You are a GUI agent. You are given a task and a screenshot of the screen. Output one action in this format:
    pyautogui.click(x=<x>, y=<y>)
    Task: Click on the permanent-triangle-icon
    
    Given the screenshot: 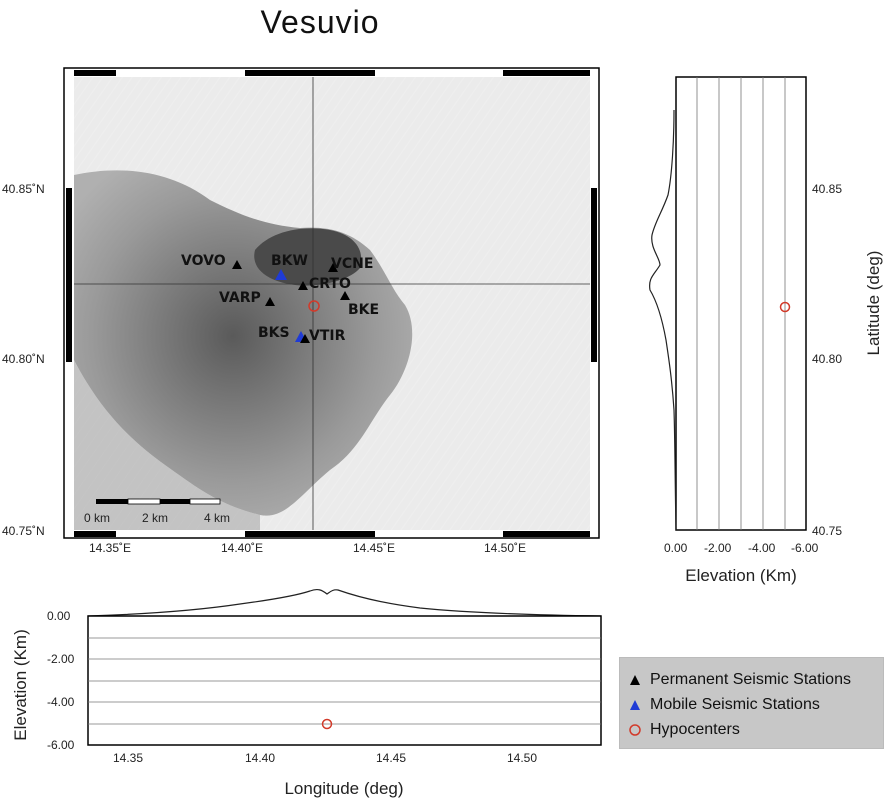 What is the action you would take?
    pyautogui.click(x=635, y=680)
    